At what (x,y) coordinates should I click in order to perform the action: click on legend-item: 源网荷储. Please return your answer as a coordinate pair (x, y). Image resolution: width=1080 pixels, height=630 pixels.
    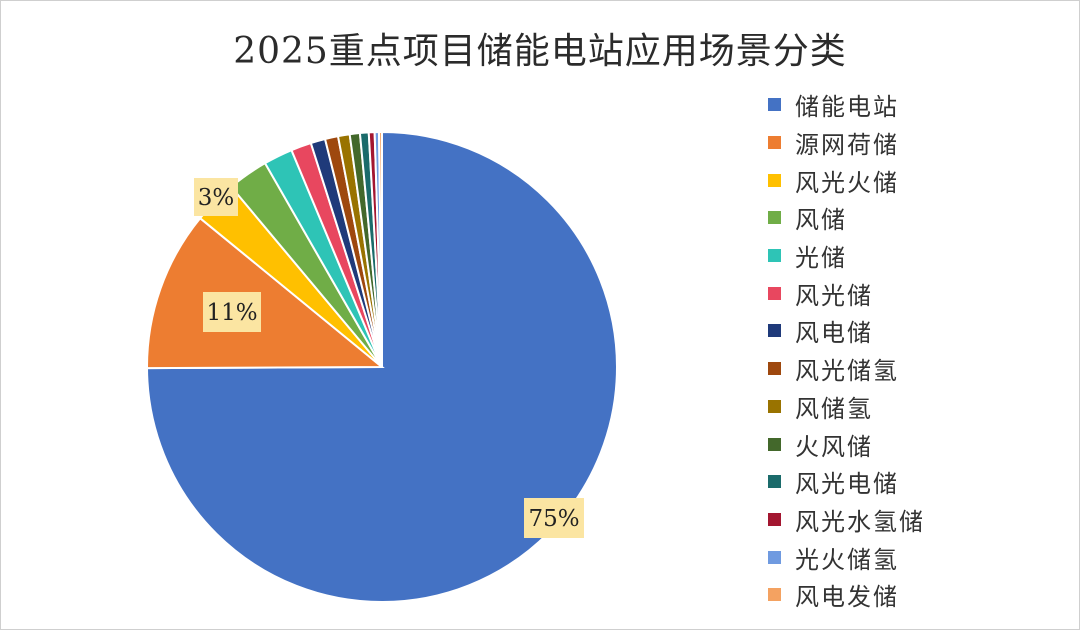
    Looking at the image, I should click on (918, 143).